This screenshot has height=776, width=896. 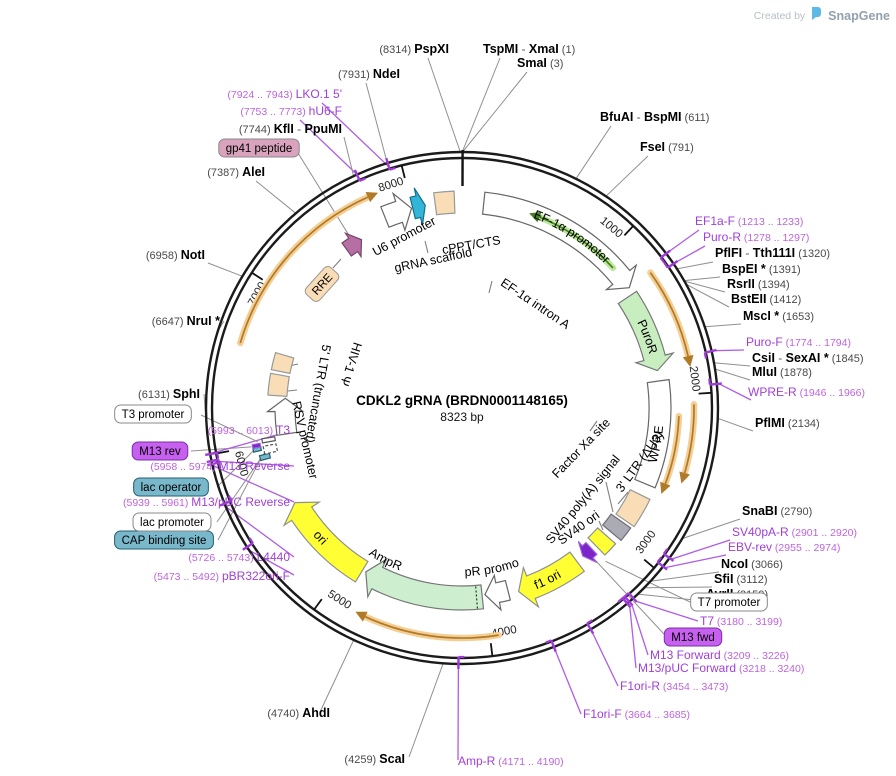 What do you see at coordinates (431, 627) in the screenshot?
I see `orf-5-band` at bounding box center [431, 627].